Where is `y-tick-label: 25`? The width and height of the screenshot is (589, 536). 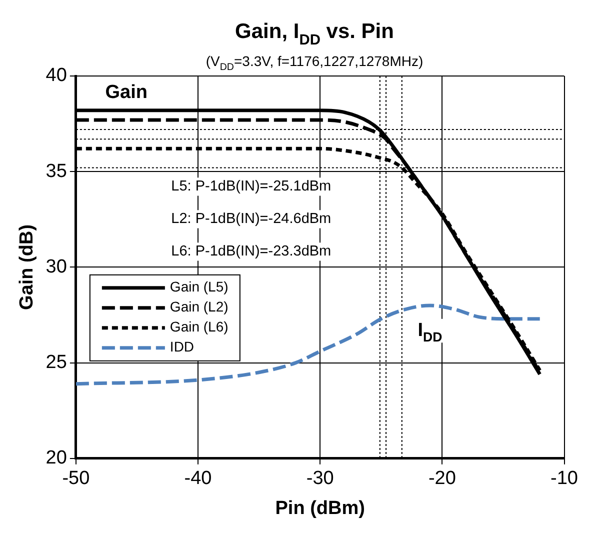
y-tick-label: 25 is located at coordinates (56, 363).